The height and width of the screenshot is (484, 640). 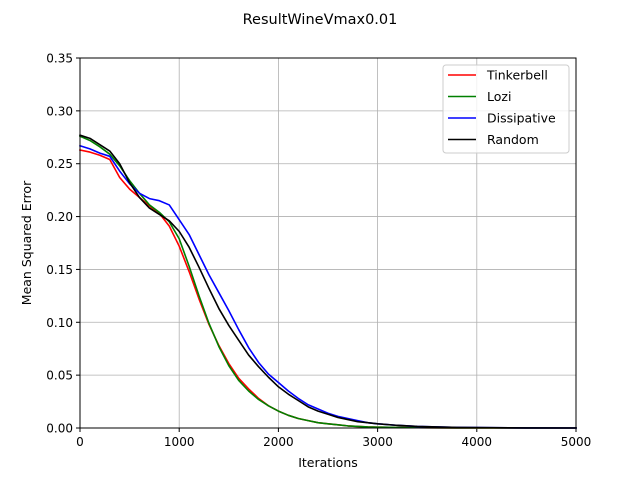 I want to click on x-tick-label: 1000, so click(x=179, y=442).